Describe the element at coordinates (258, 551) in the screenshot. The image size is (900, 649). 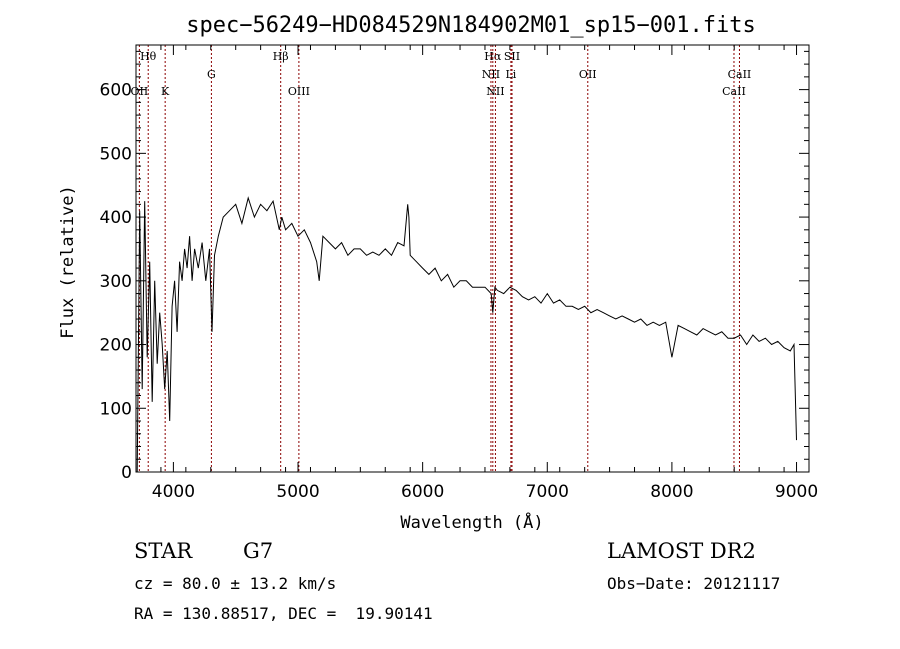
I see `subclass: G7` at that location.